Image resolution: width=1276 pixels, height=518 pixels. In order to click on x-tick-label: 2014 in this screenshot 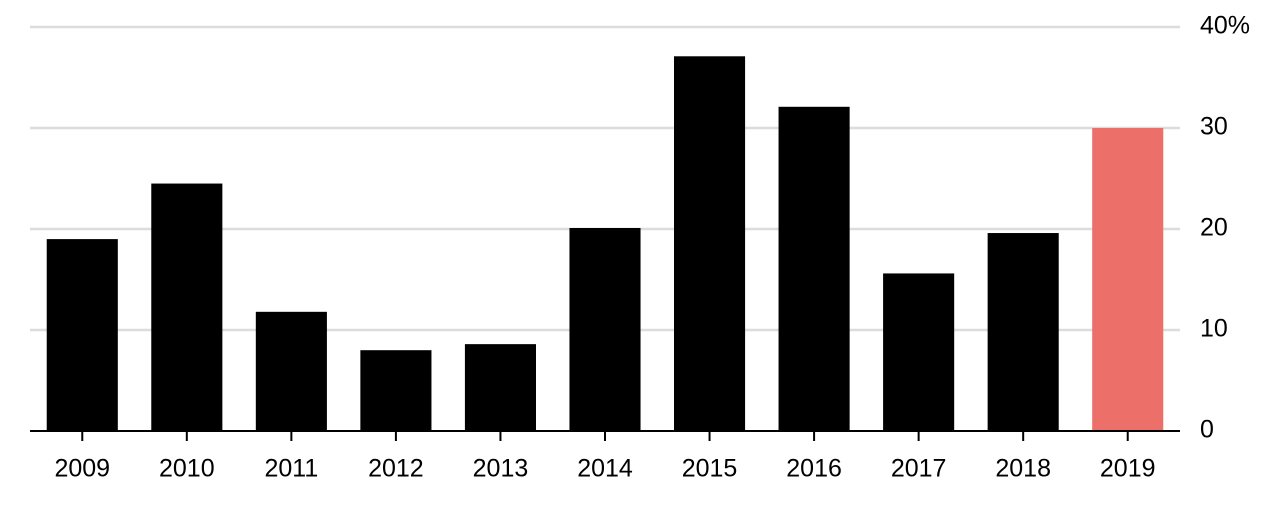, I will do `click(605, 469)`.